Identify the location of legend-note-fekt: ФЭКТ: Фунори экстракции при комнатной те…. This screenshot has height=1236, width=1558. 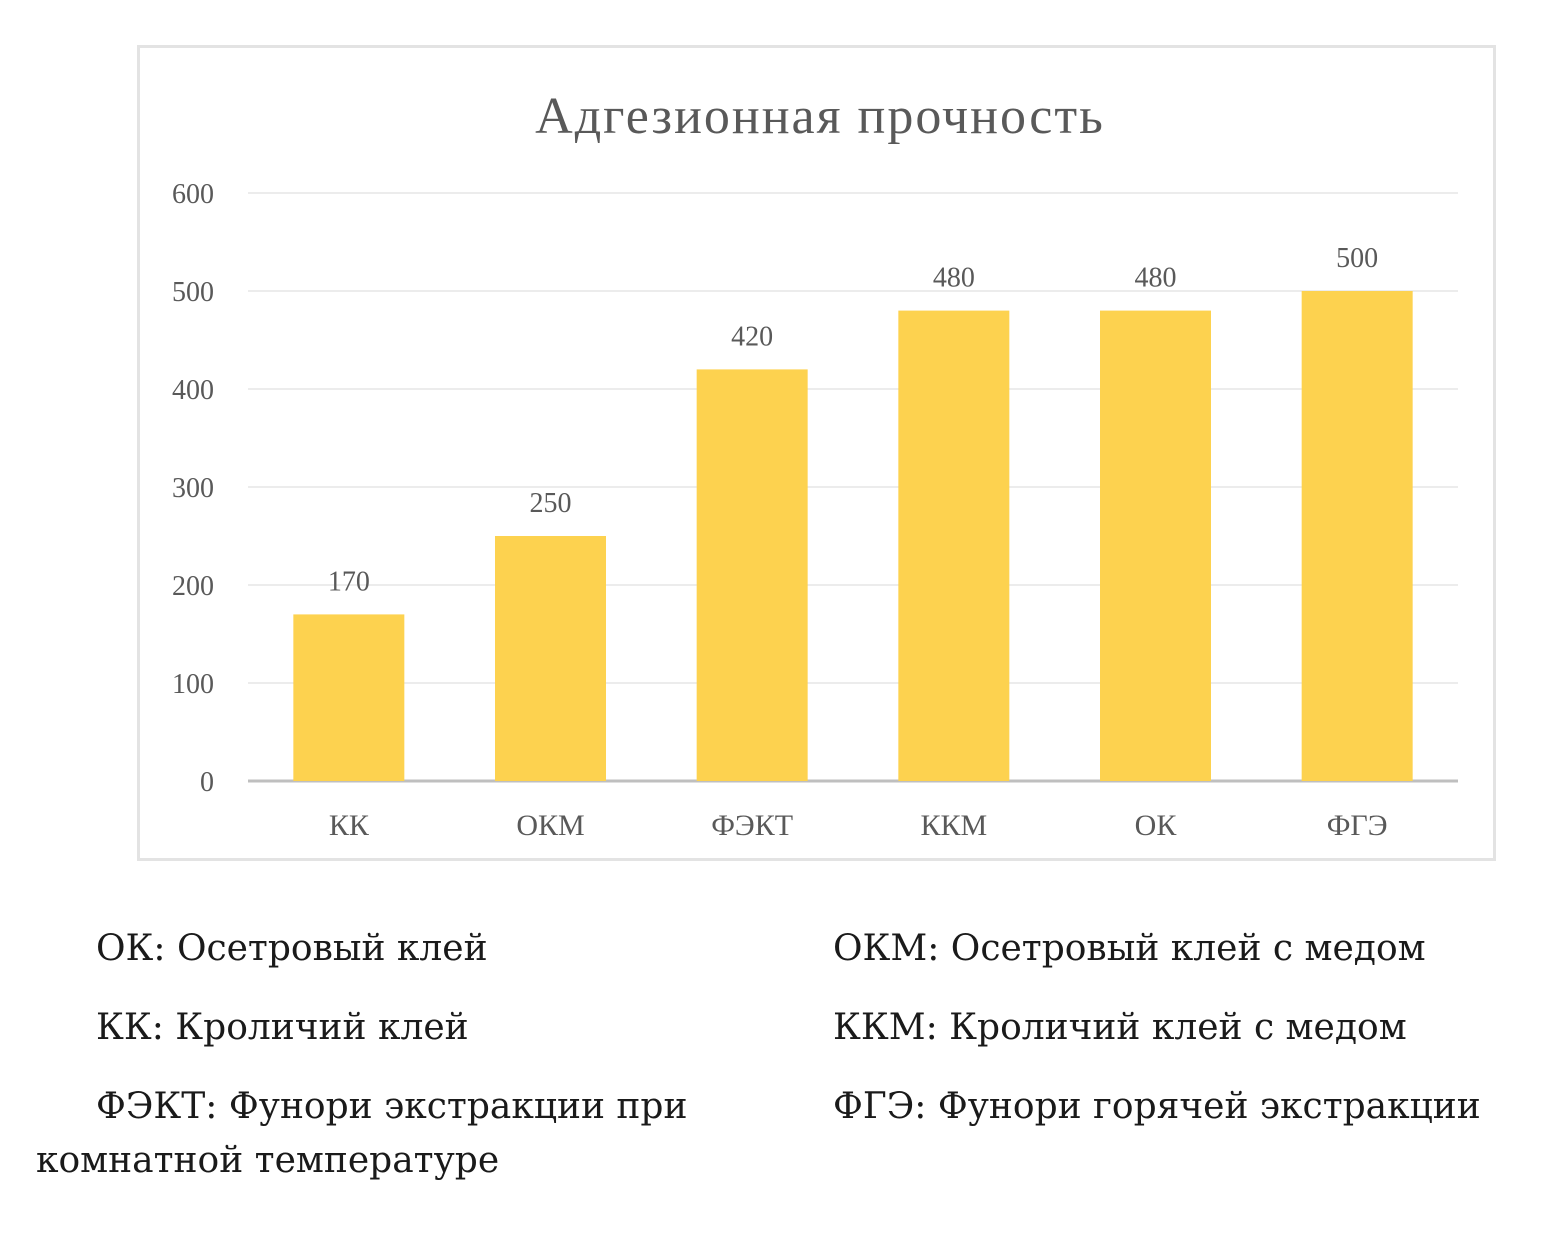
(362, 1133).